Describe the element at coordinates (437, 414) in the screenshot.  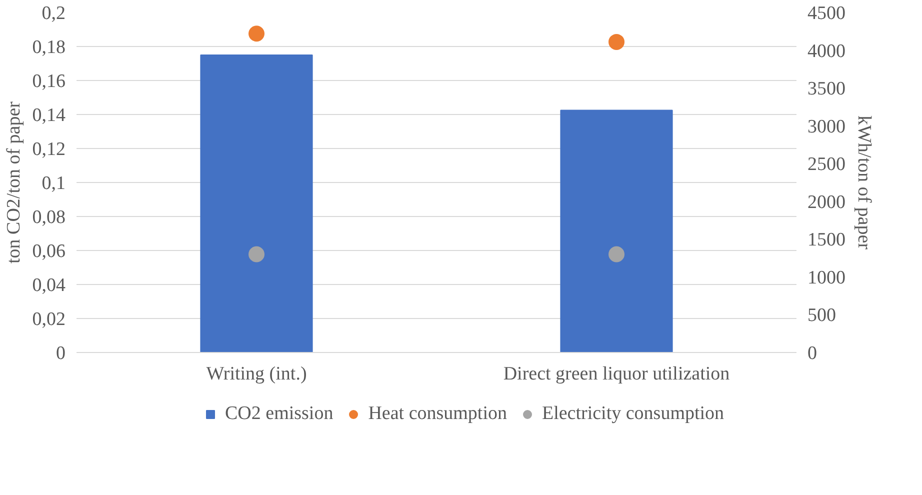
I see `legend-label: Heat consumption` at that location.